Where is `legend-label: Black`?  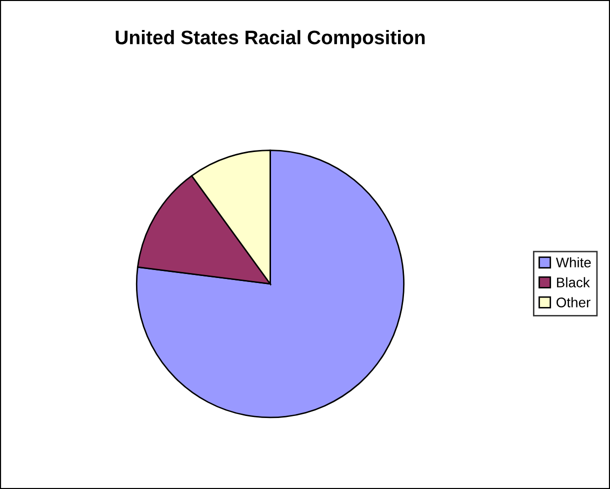 legend-label: Black is located at coordinates (573, 282).